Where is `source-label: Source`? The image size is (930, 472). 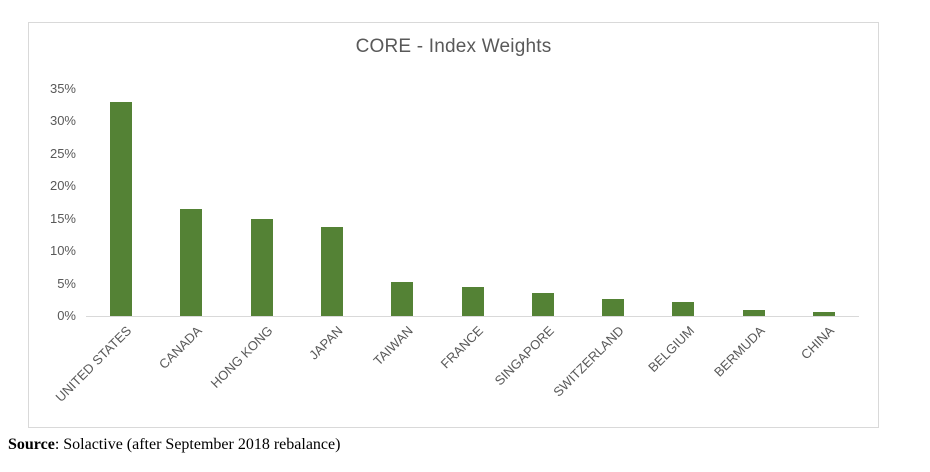 source-label: Source is located at coordinates (31, 444).